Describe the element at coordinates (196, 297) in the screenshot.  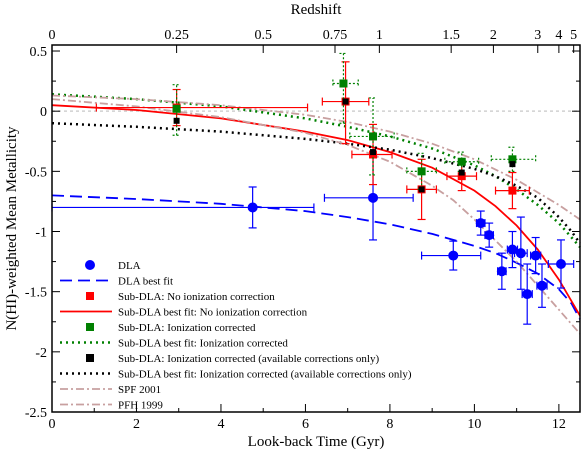
I see `legend-label: Sub-DLA: No ionization correction` at that location.